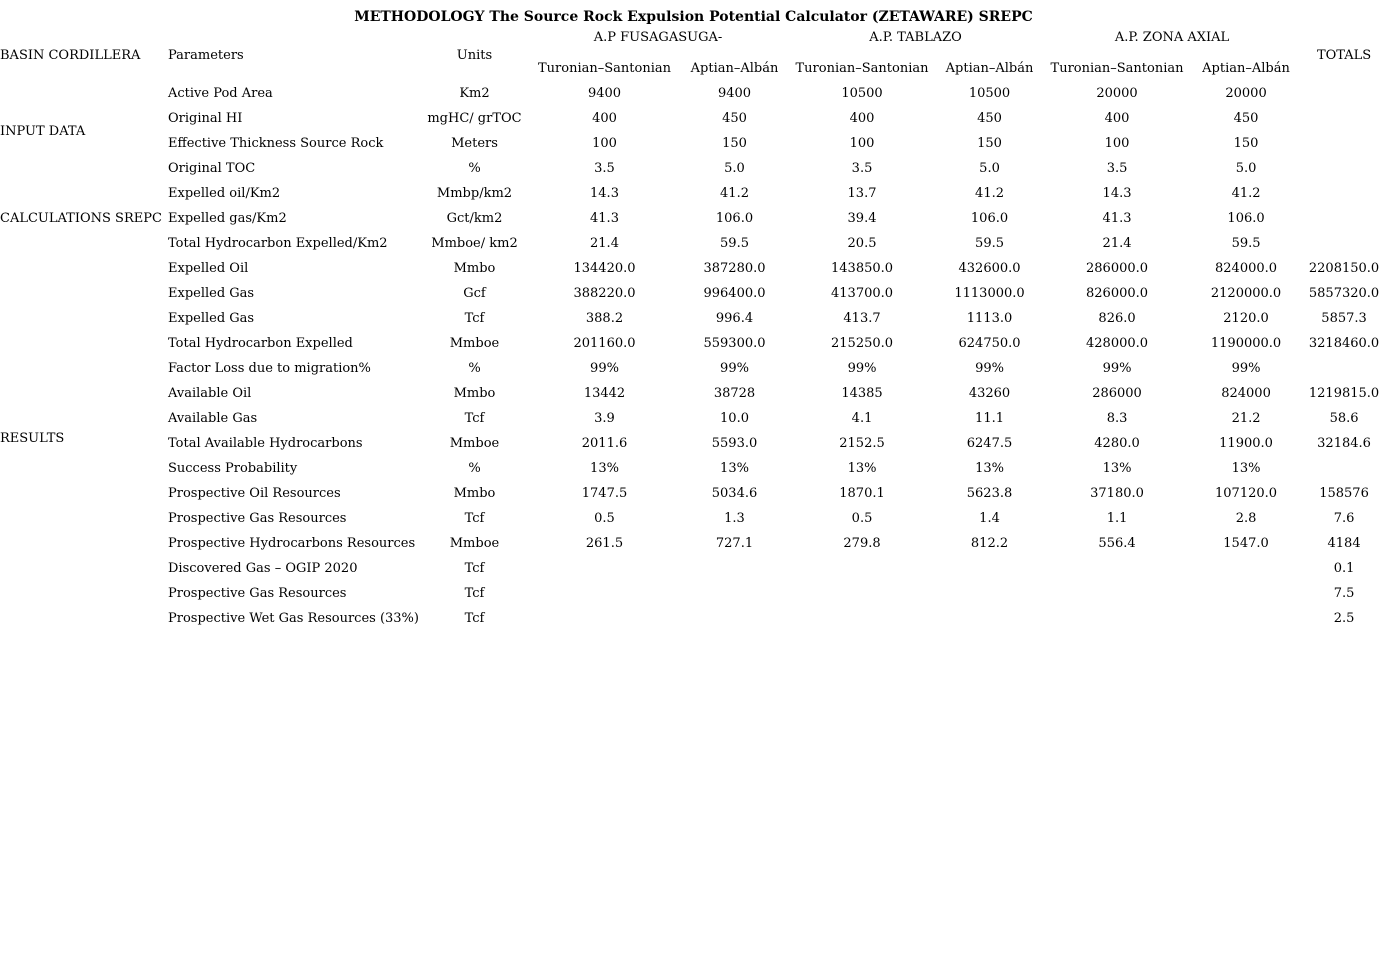 The image size is (1387, 956). What do you see at coordinates (1117, 493) in the screenshot?
I see `value-cell: 37180.0` at bounding box center [1117, 493].